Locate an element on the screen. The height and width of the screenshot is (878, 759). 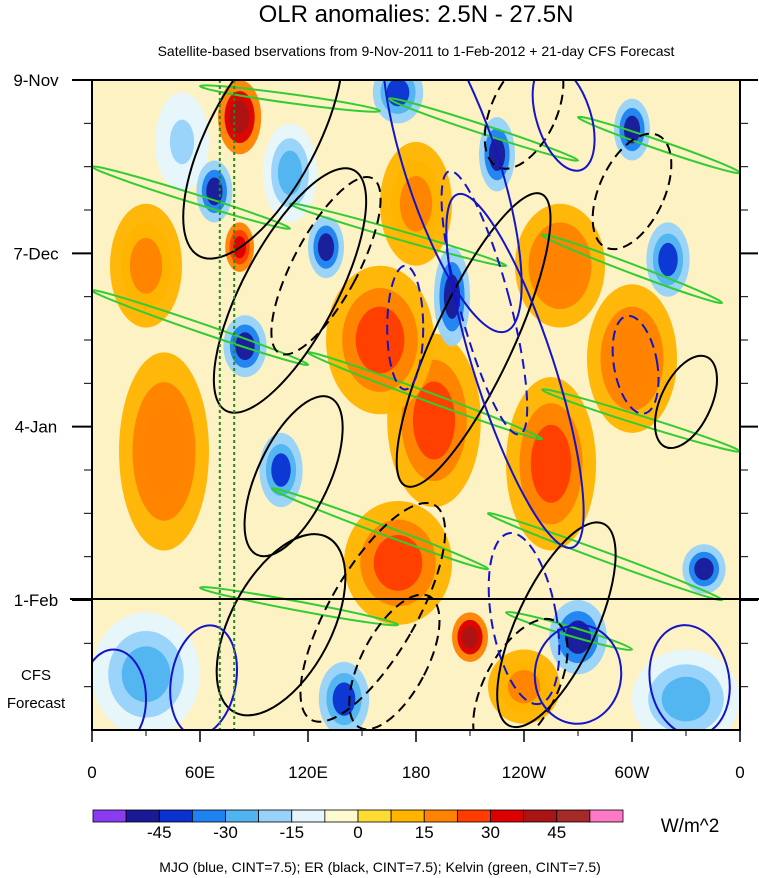
colorbar-label-5: 30 is located at coordinates (490, 832).